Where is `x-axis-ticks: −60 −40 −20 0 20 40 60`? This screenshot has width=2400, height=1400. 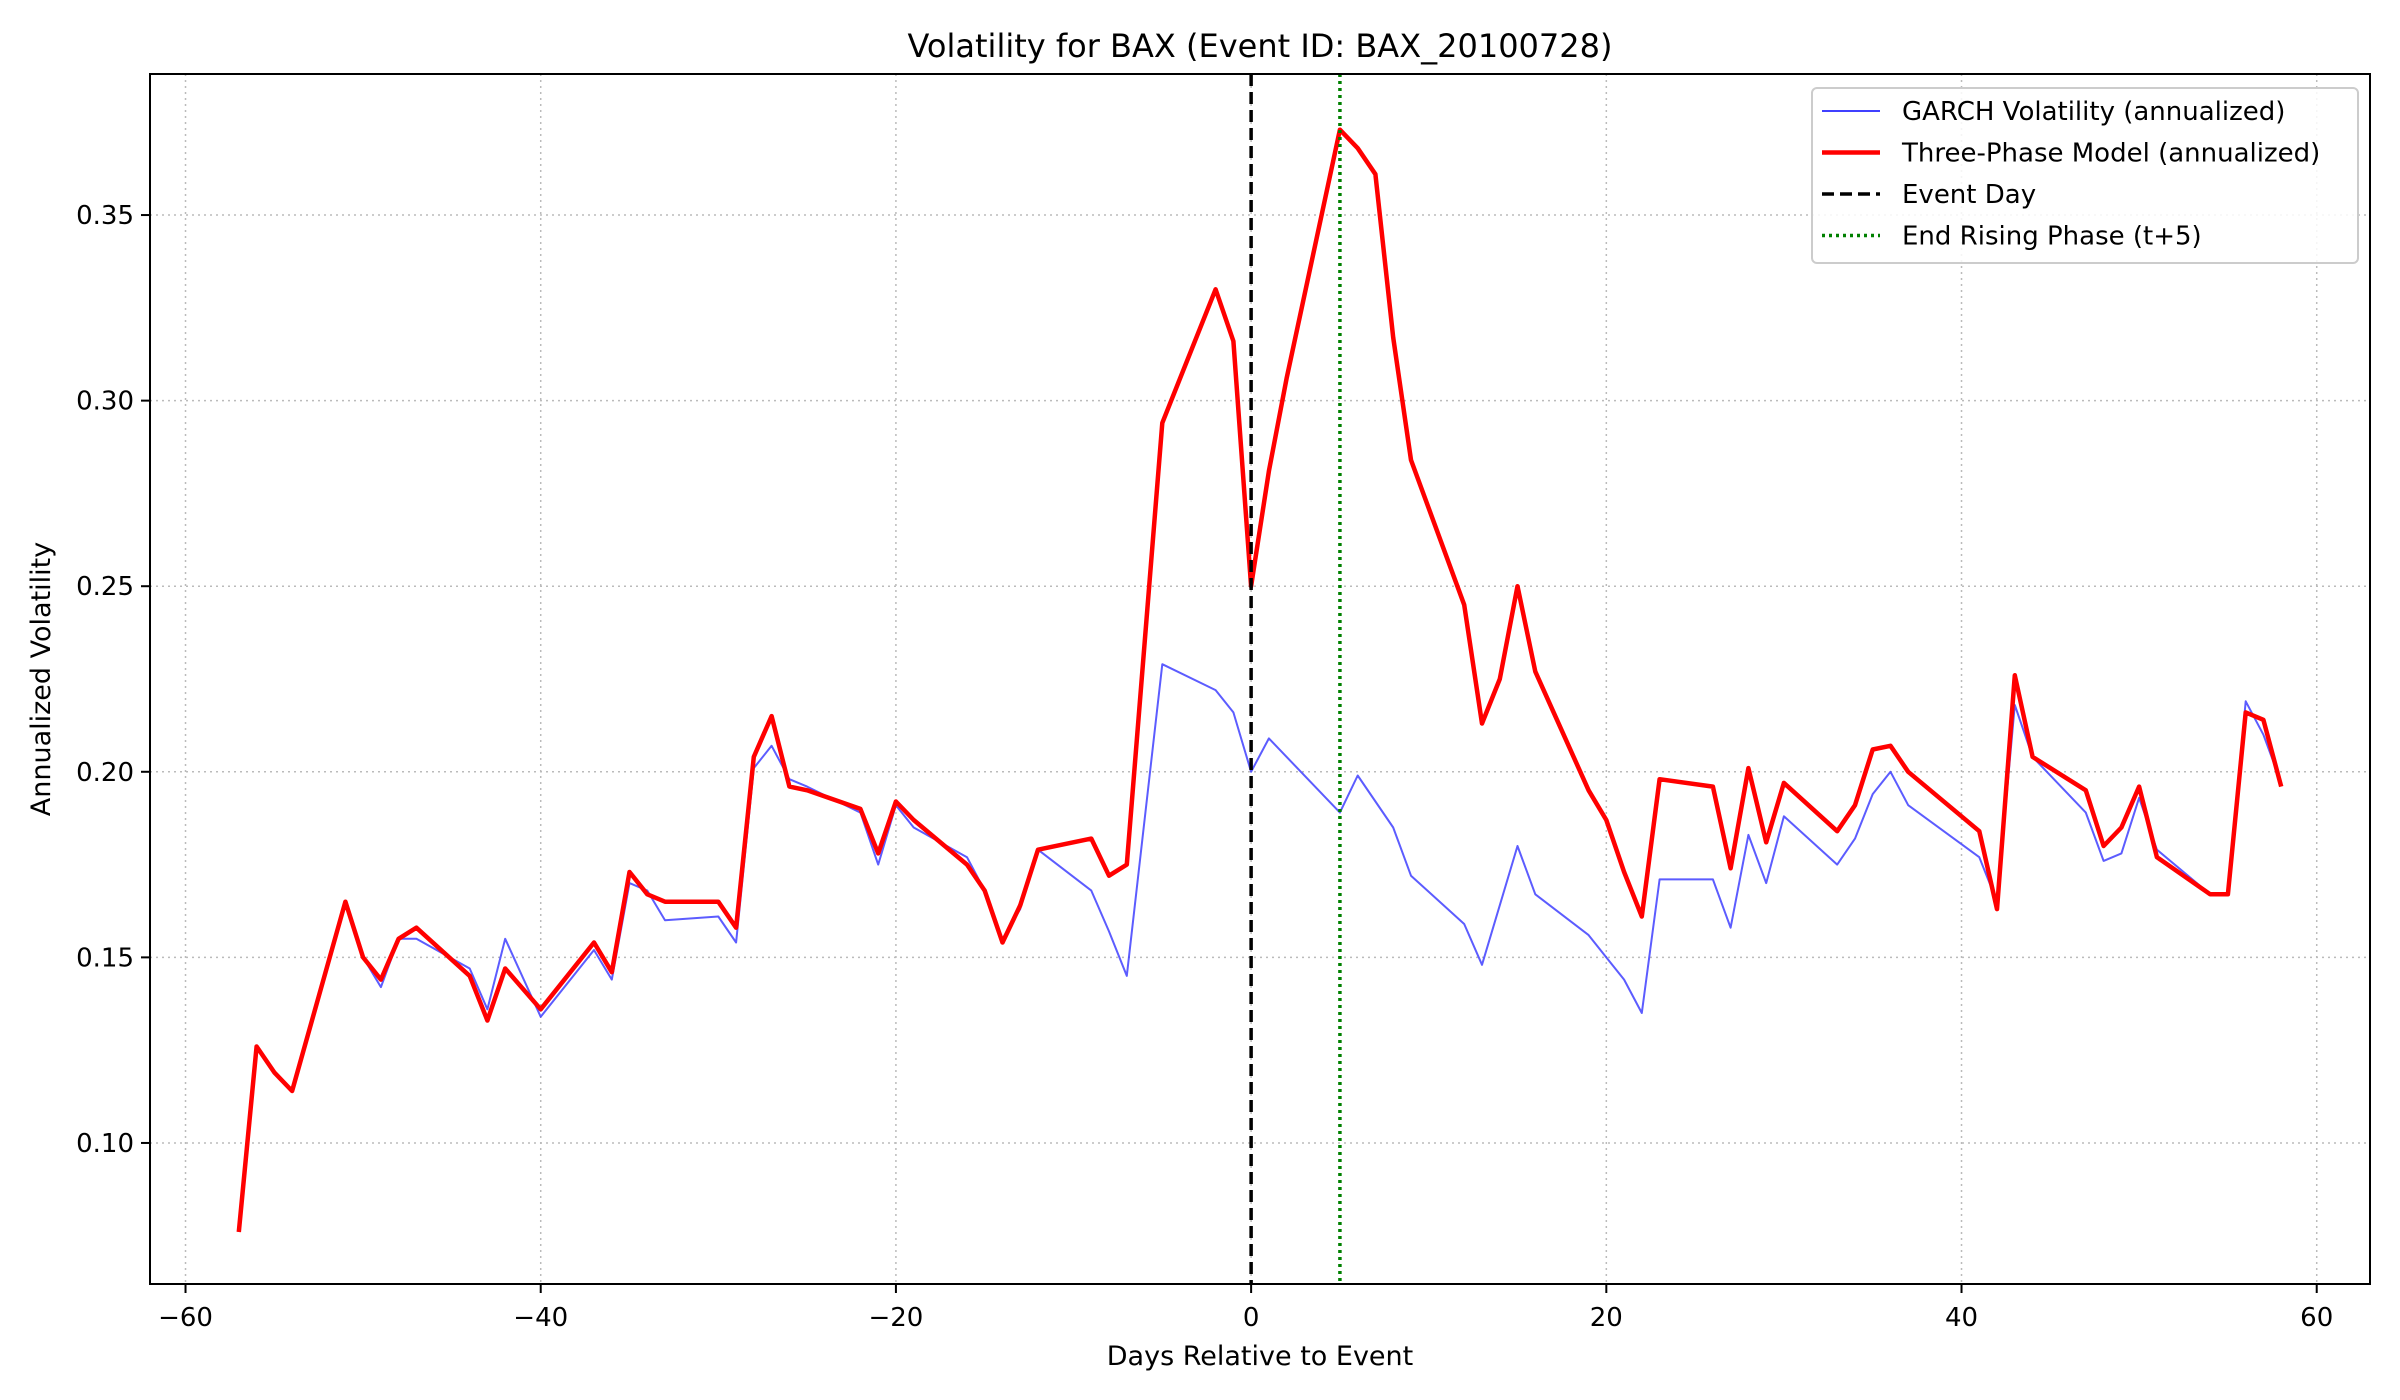 x-axis-ticks: −60 −40 −20 0 20 40 60 is located at coordinates (1245, 1308).